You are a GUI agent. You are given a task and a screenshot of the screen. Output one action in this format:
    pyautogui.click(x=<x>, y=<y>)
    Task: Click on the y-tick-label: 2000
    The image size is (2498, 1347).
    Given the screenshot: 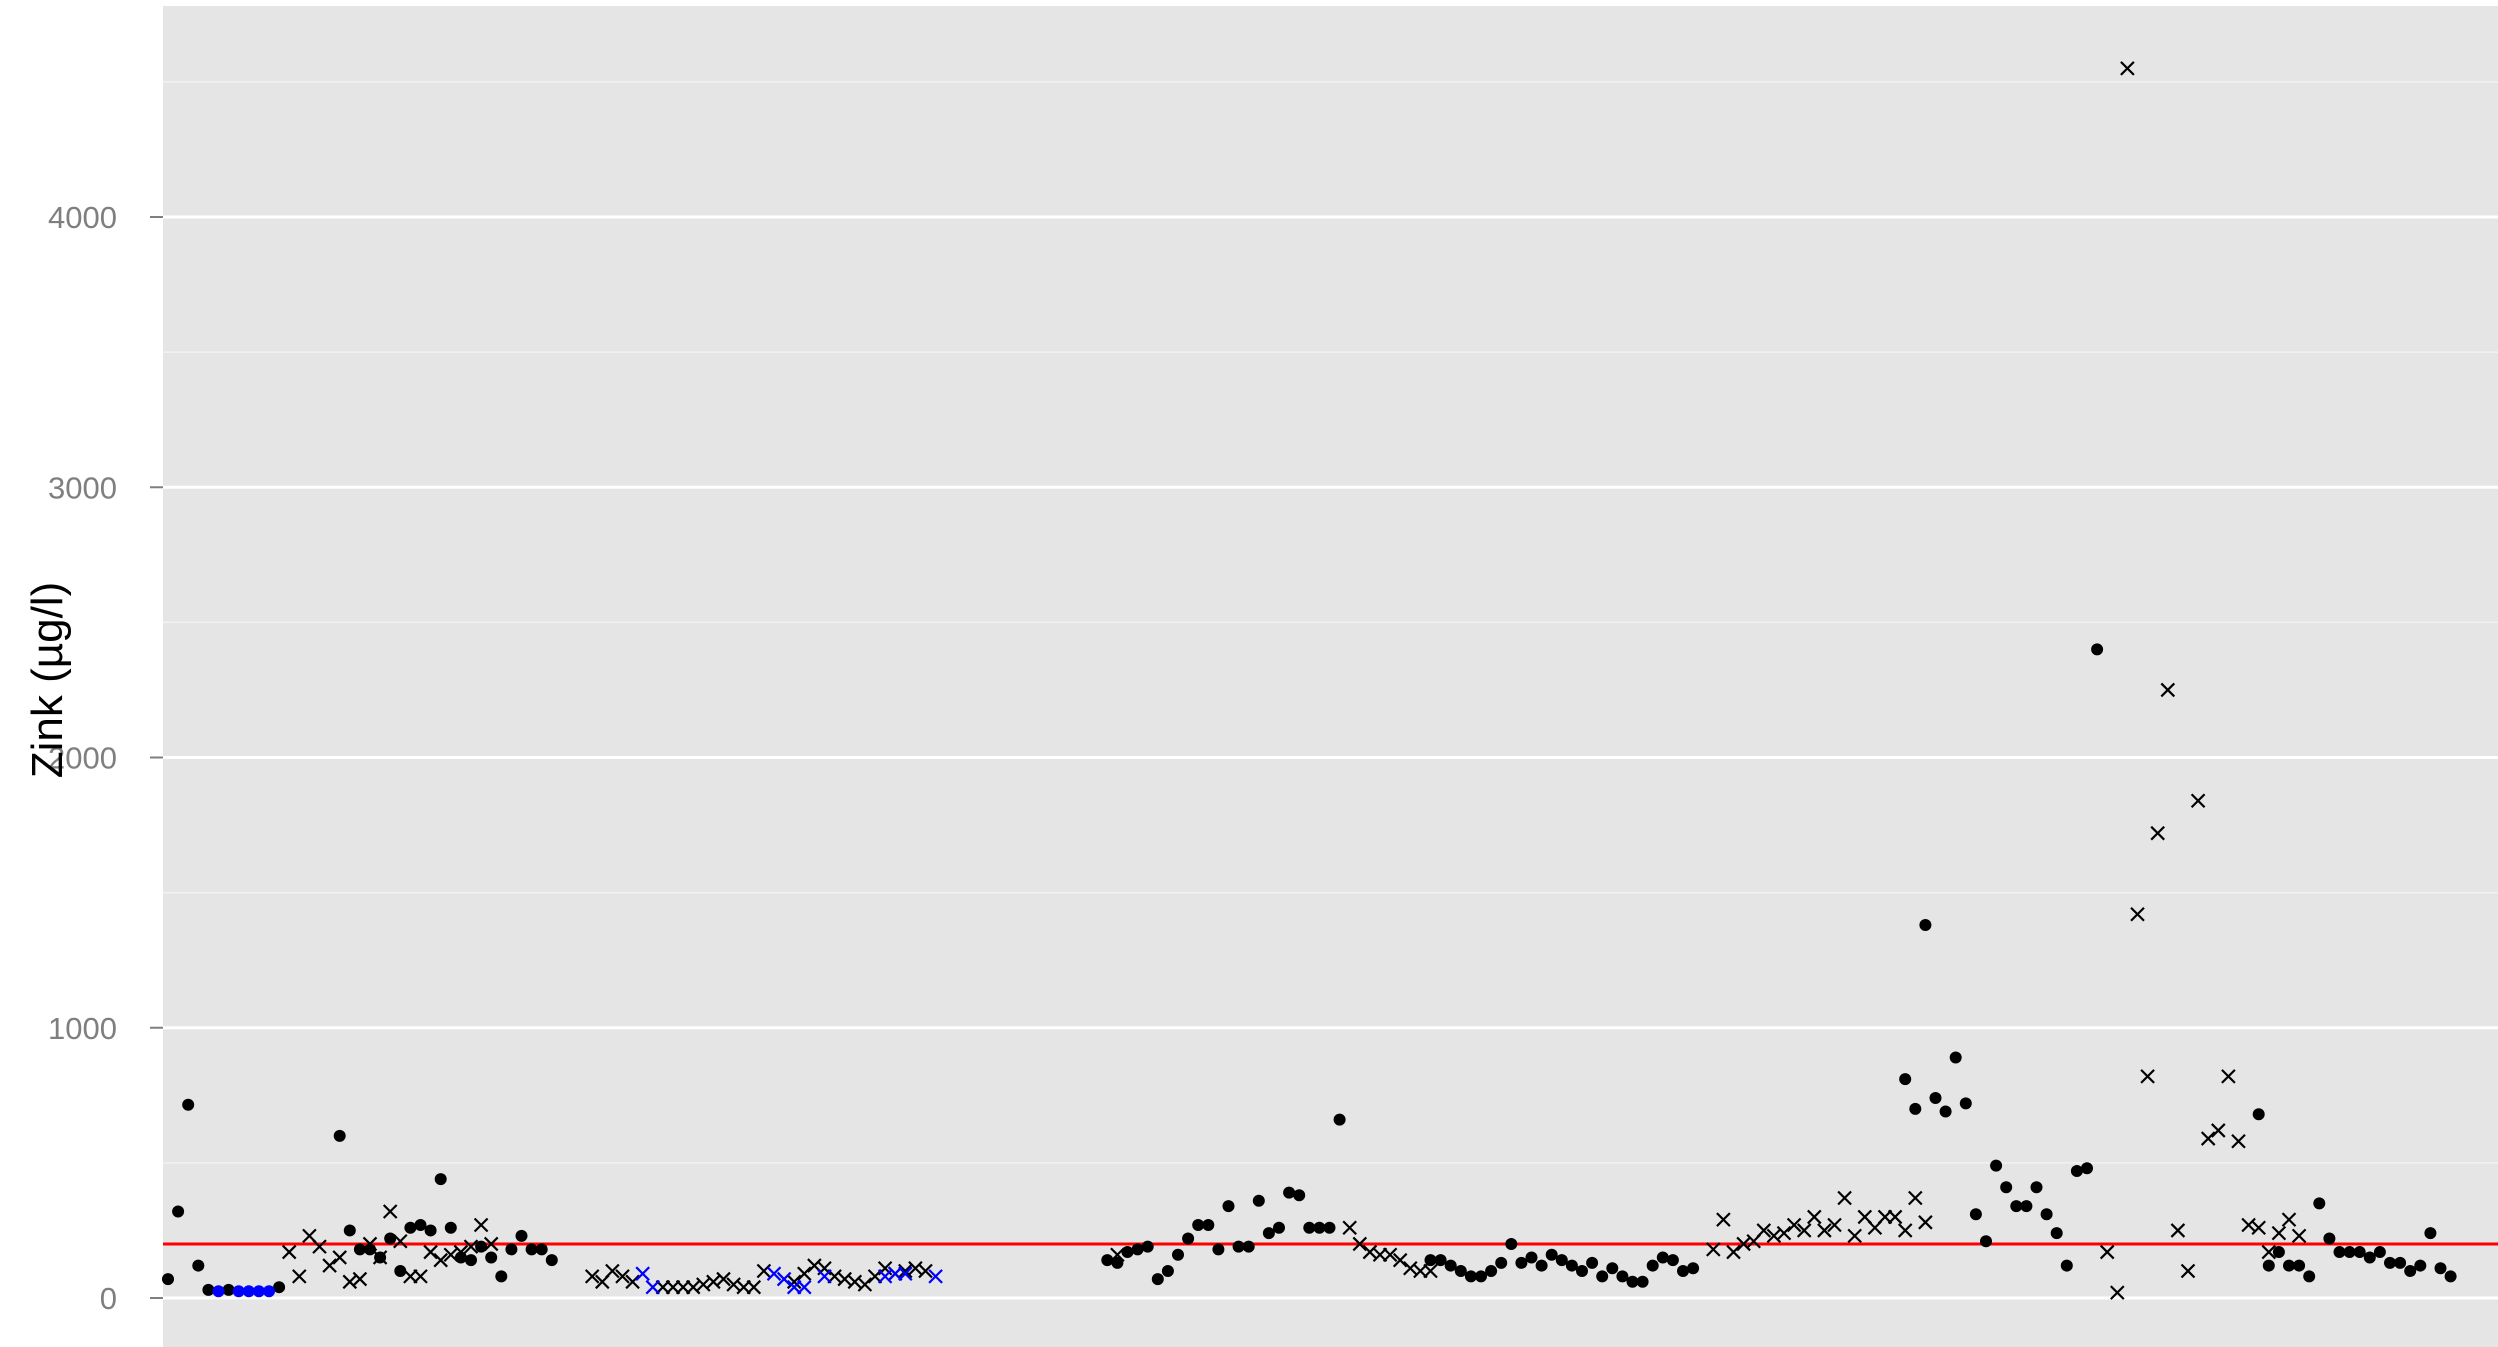 What is the action you would take?
    pyautogui.click(x=82, y=758)
    